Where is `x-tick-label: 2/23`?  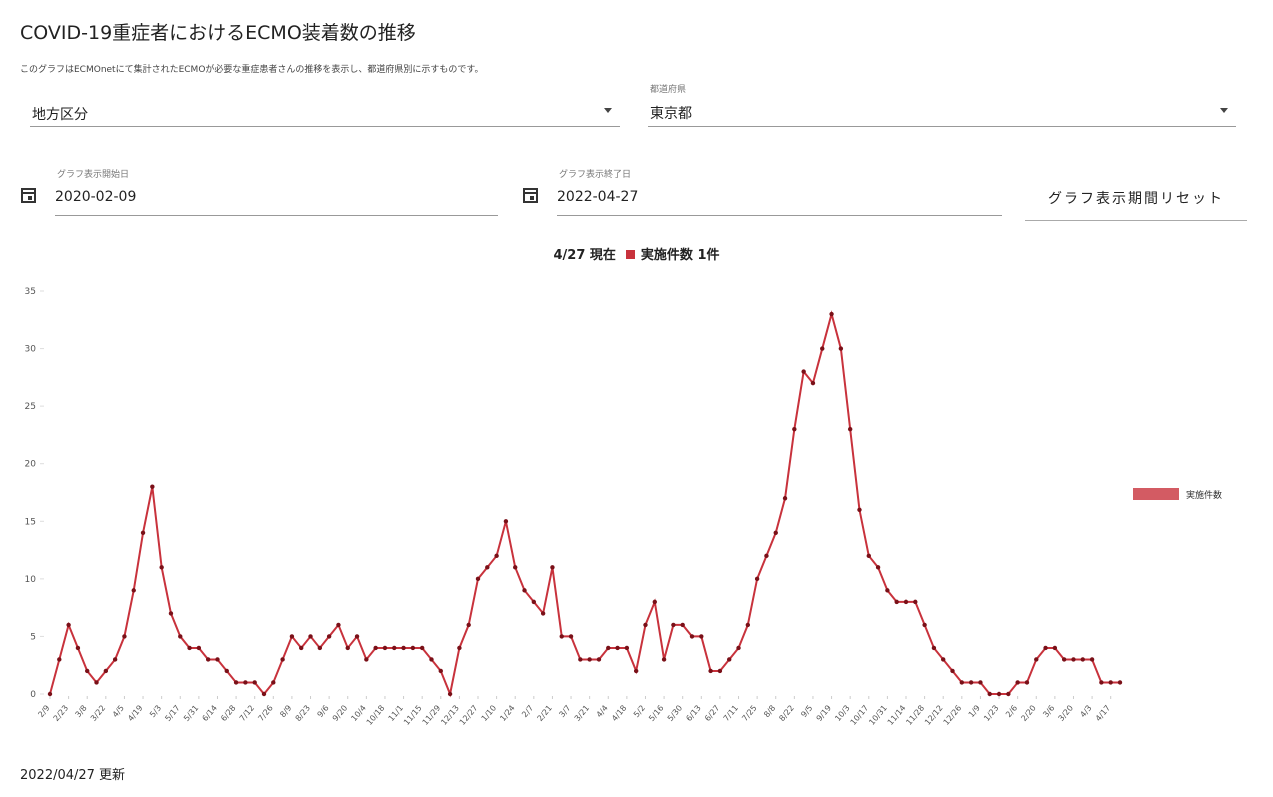
x-tick-label: 2/23 is located at coordinates (61, 714).